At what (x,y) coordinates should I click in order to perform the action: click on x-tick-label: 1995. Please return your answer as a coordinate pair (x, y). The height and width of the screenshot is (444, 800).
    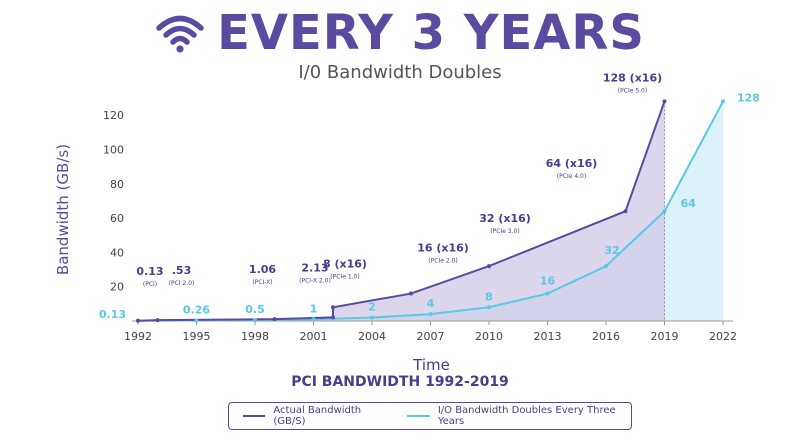
    Looking at the image, I should click on (197, 336).